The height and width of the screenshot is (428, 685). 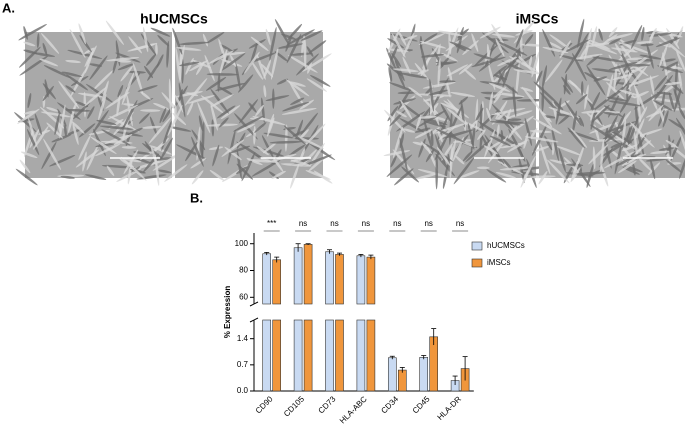 What do you see at coordinates (421, 404) in the screenshot?
I see `x-tick-label: CD45` at bounding box center [421, 404].